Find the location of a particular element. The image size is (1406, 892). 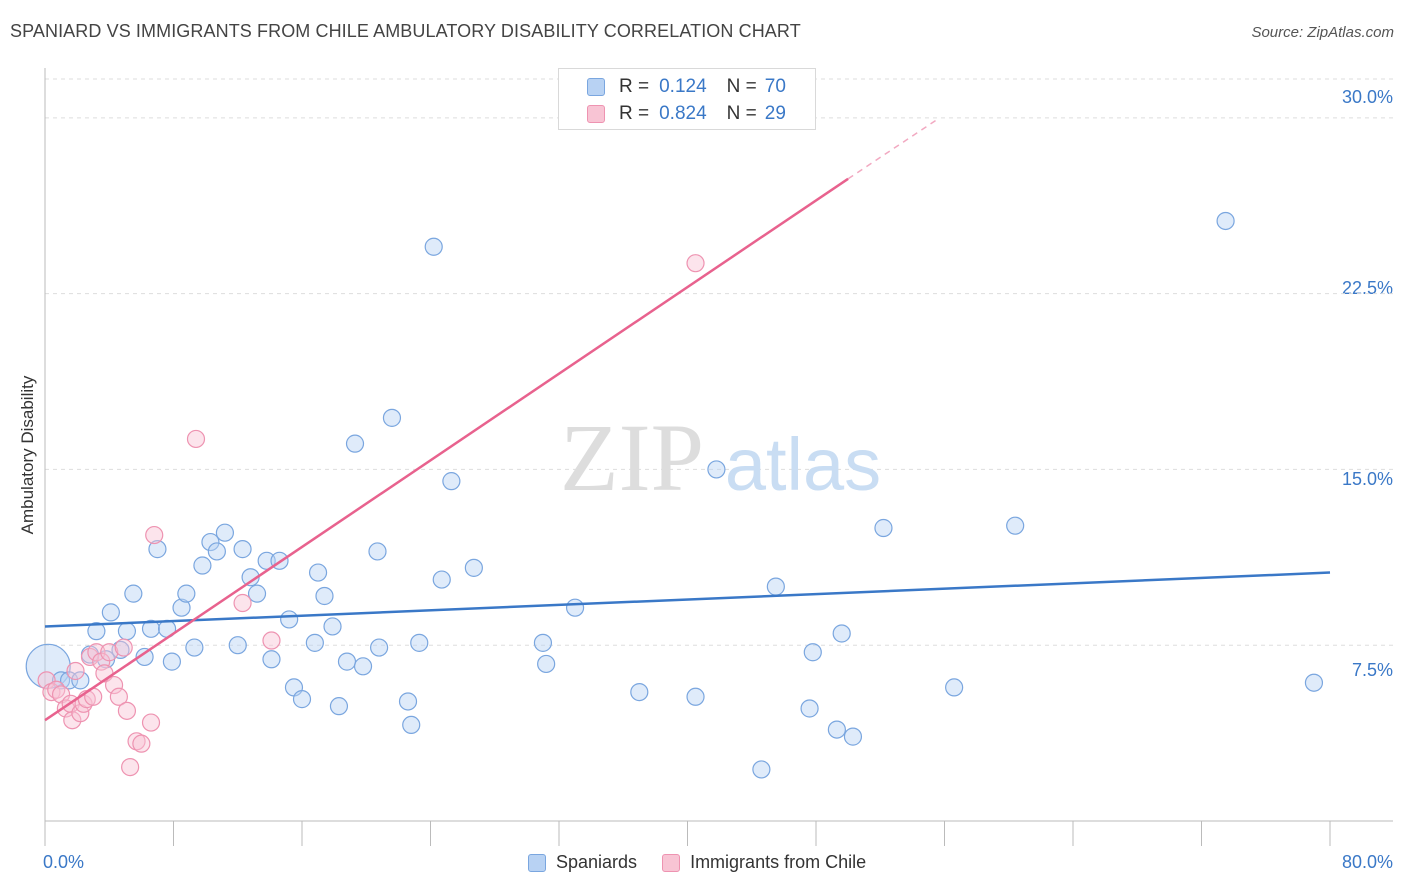

series-legend: Spaniards Immigrants from Chile is located at coordinates (709, 862).